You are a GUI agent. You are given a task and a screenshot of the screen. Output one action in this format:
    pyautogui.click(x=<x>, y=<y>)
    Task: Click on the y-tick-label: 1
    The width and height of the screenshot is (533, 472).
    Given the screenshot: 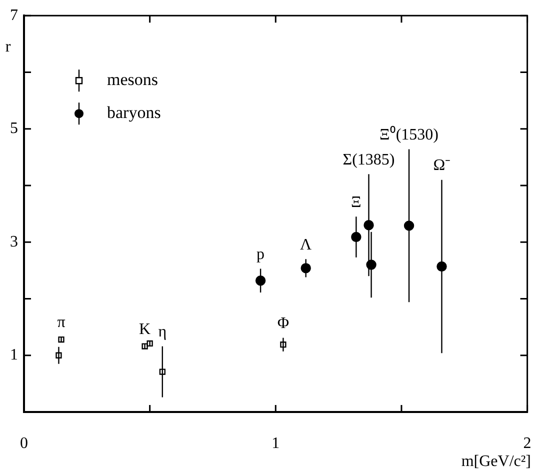 What is the action you would take?
    pyautogui.click(x=14, y=355)
    